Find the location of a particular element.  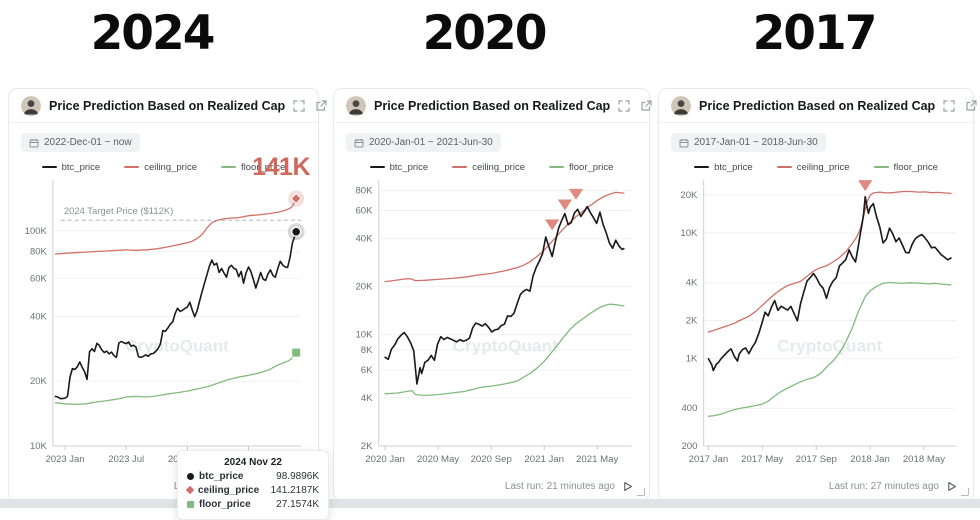

year-header-2017: 2017 is located at coordinates (815, 33).